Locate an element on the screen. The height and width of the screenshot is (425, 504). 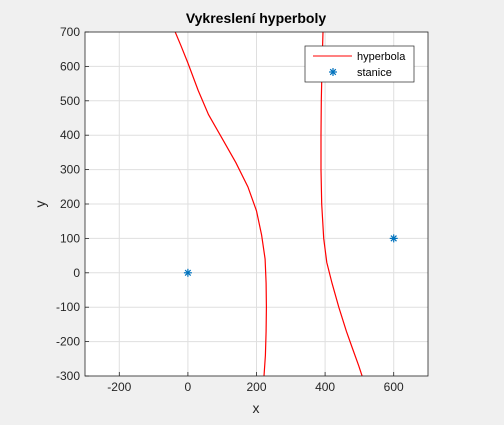
x-tick-label: 600 is located at coordinates (394, 387).